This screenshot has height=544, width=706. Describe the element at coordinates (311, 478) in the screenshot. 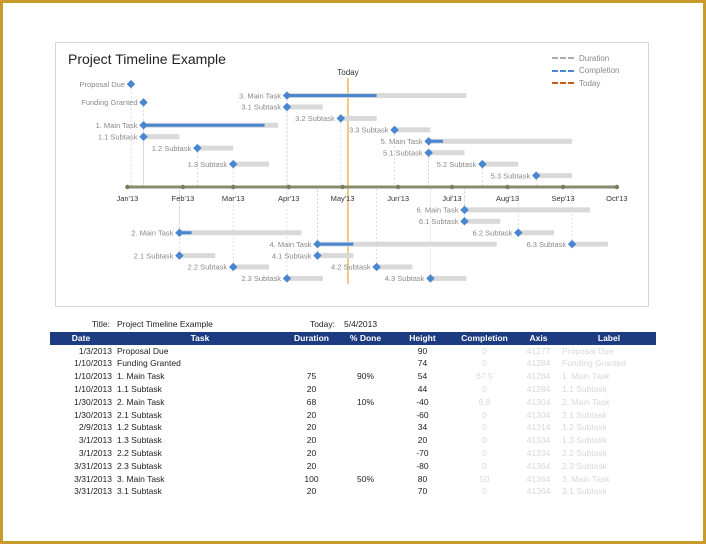

I see `cell-duration: 100` at that location.